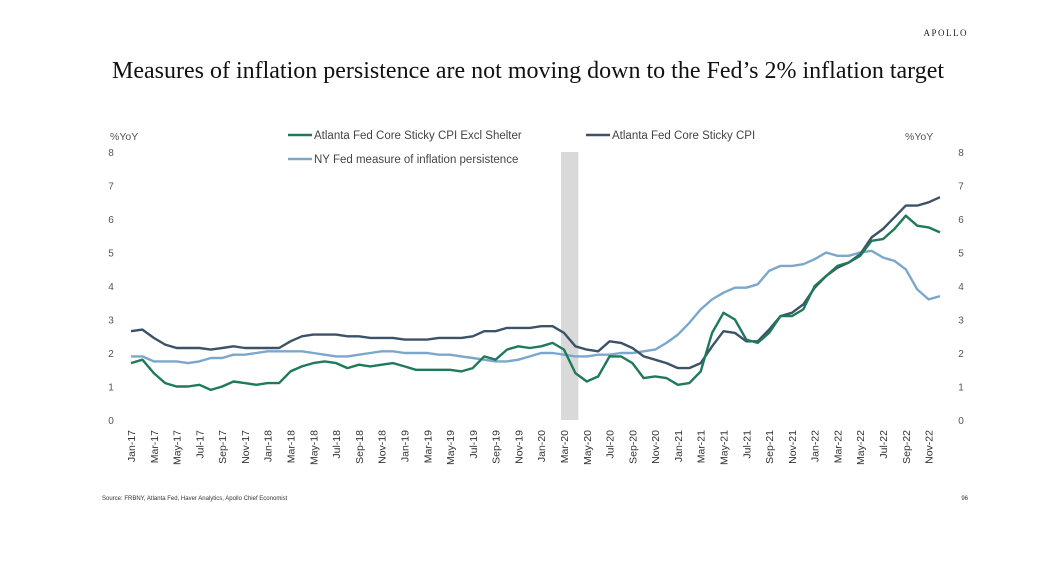 This screenshot has width=1056, height=563. I want to click on y-axis-label-right: %YoY, so click(919, 137).